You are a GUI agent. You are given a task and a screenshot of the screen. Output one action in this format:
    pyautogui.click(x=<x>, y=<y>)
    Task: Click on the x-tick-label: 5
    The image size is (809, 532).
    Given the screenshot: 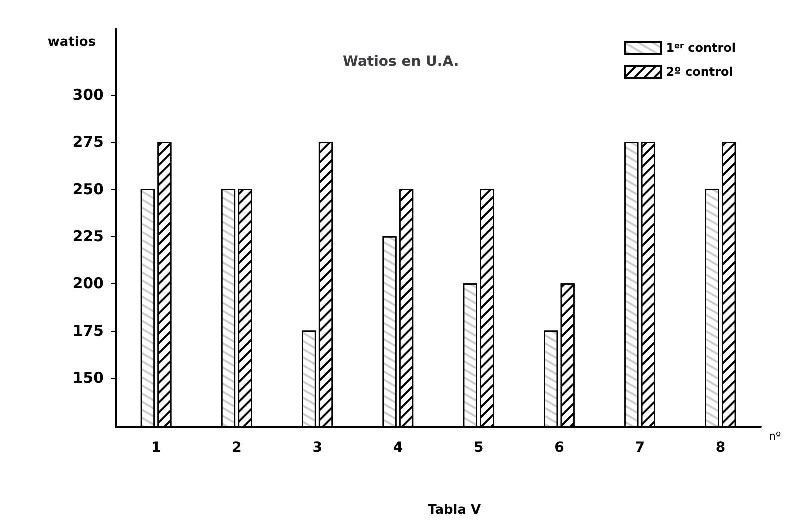 What is the action you would take?
    pyautogui.click(x=479, y=448)
    